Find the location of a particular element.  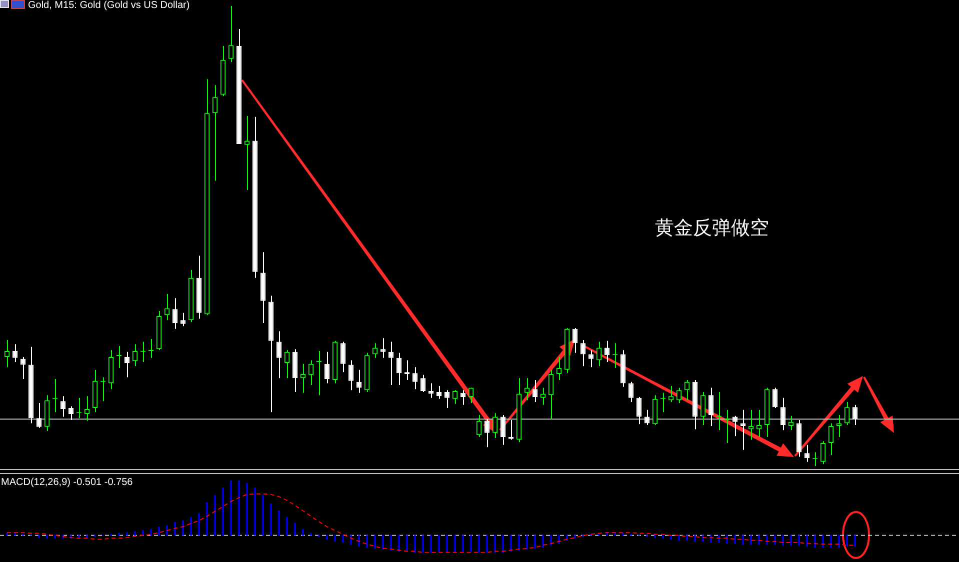

annotation: 黄金反弹做空 is located at coordinates (712, 228).